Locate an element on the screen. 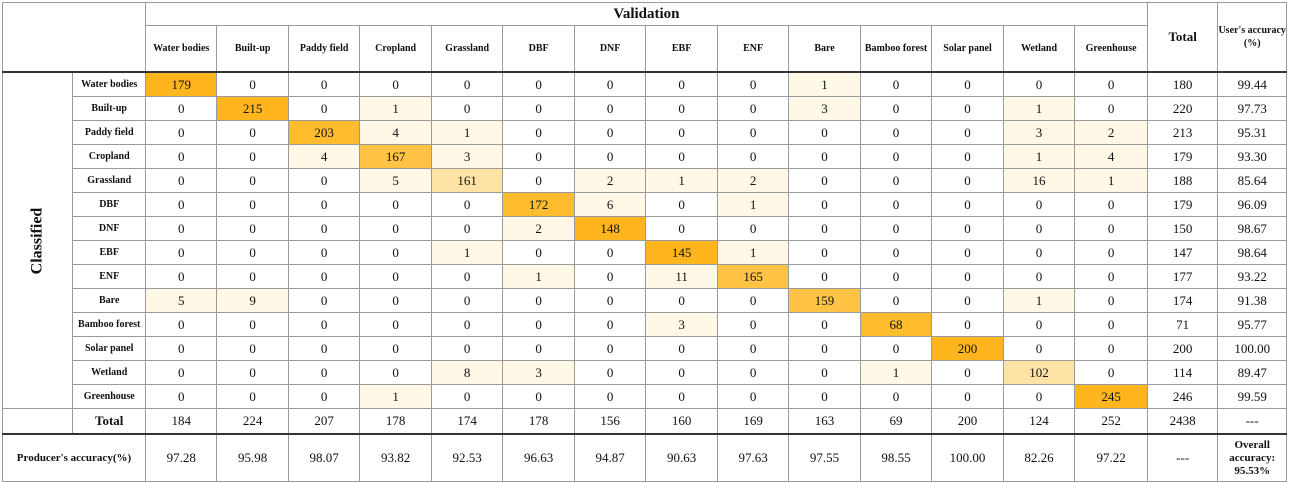  total-row-header: Total is located at coordinates (109, 421).